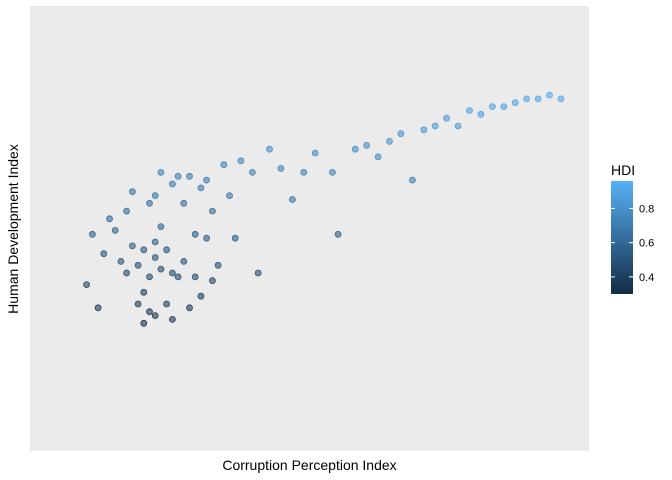  Describe the element at coordinates (646, 278) in the screenshot. I see `legend-tick-label: 0.4` at that location.